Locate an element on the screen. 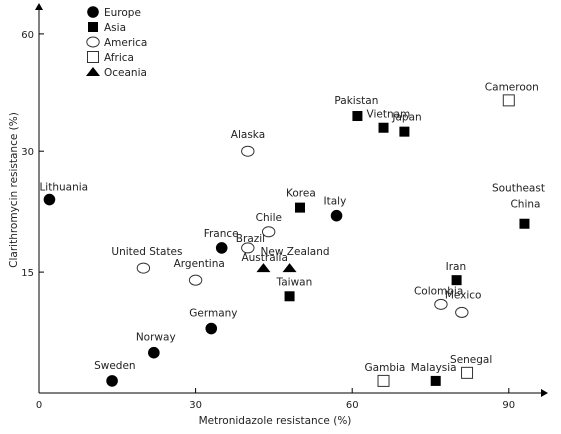  point-label-new-zealand: New Zealand is located at coordinates (295, 252).